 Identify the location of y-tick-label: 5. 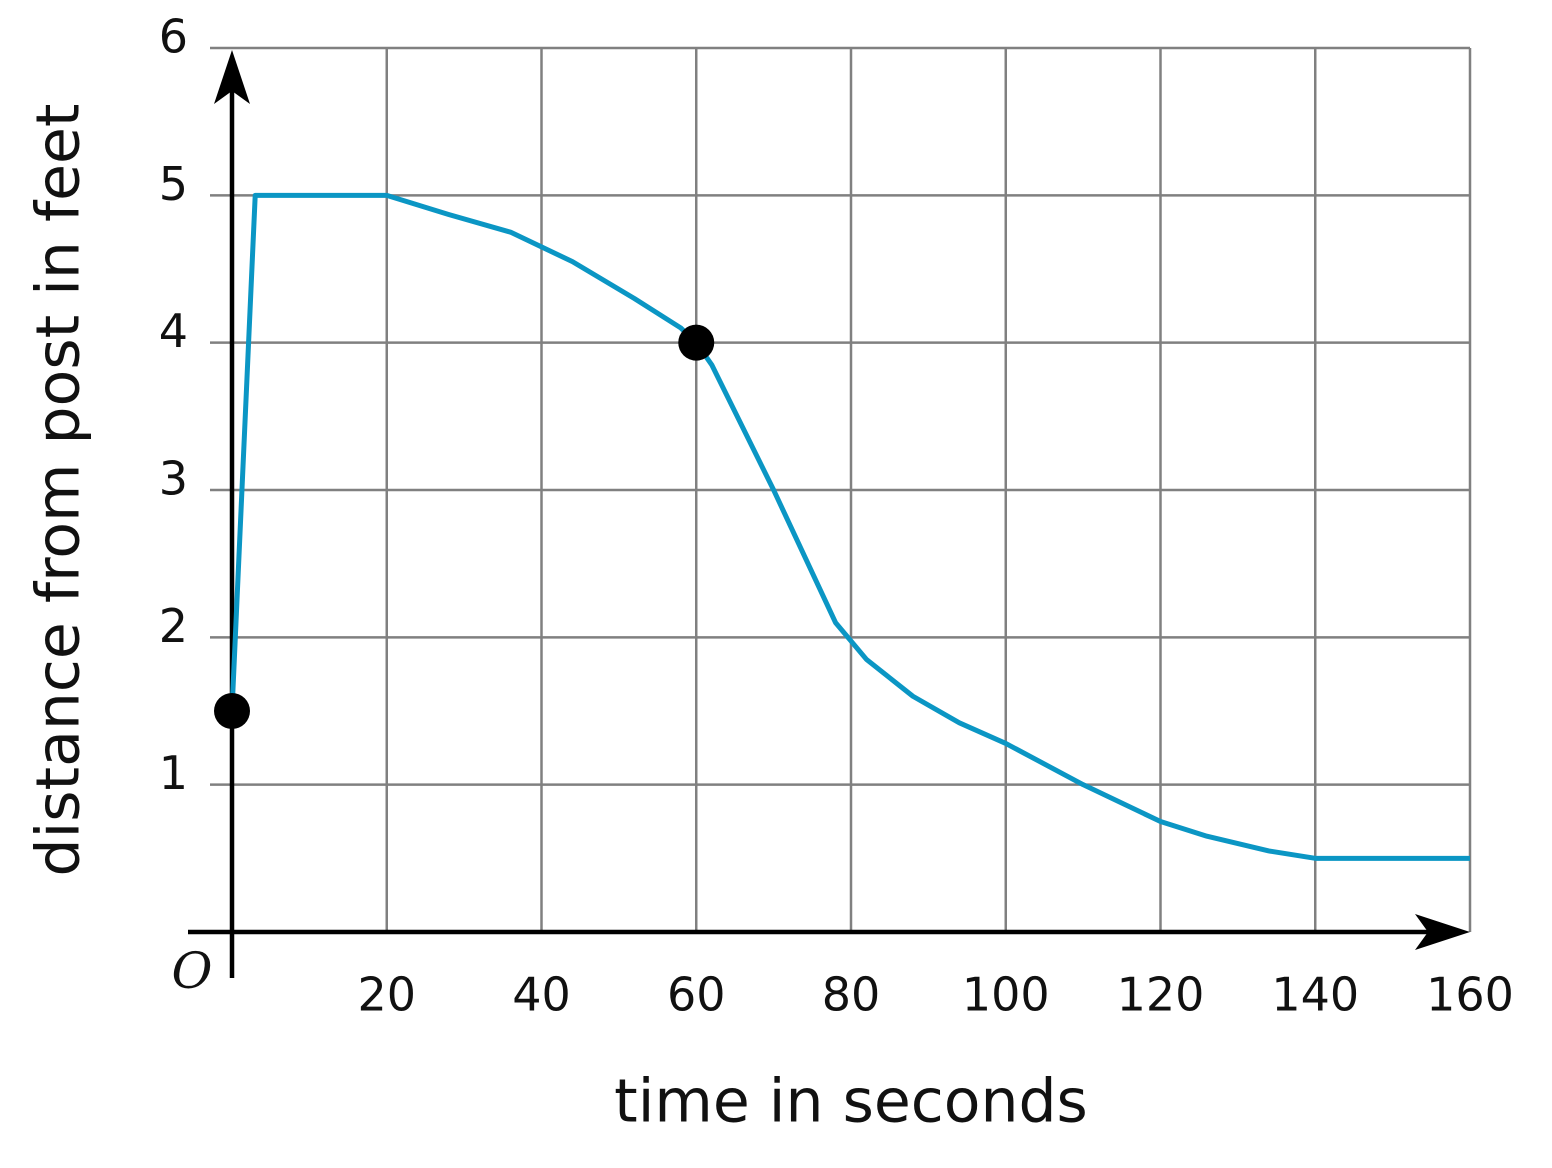
(173, 184).